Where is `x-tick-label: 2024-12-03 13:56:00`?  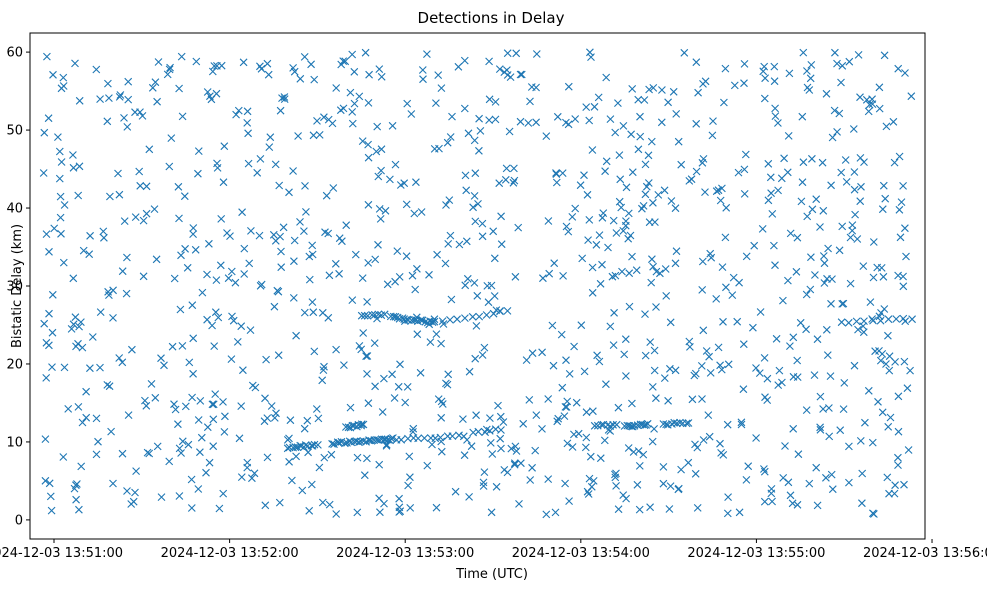 x-tick-label: 2024-12-03 13:56:00 is located at coordinates (925, 553).